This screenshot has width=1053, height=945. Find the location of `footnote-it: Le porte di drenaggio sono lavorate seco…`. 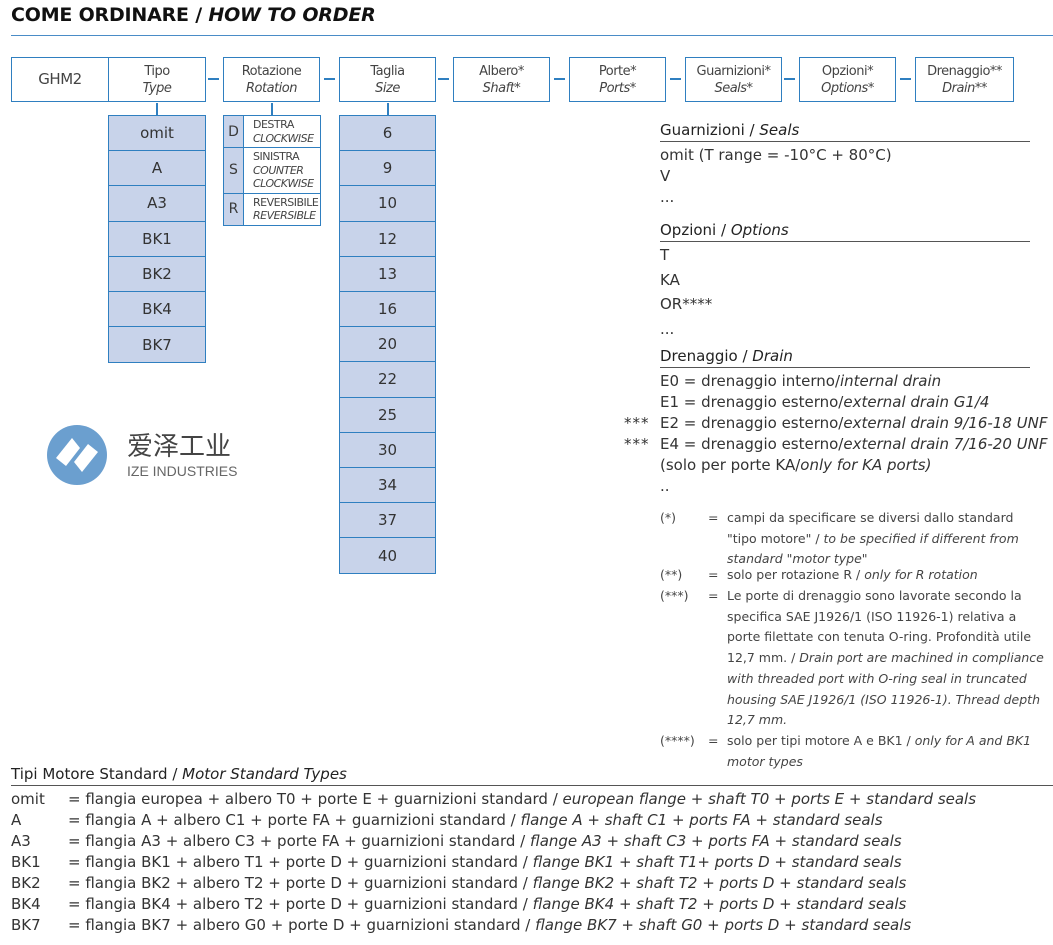

footnote-it: Le porte di drenaggio sono lavorate seco… is located at coordinates (879, 627).